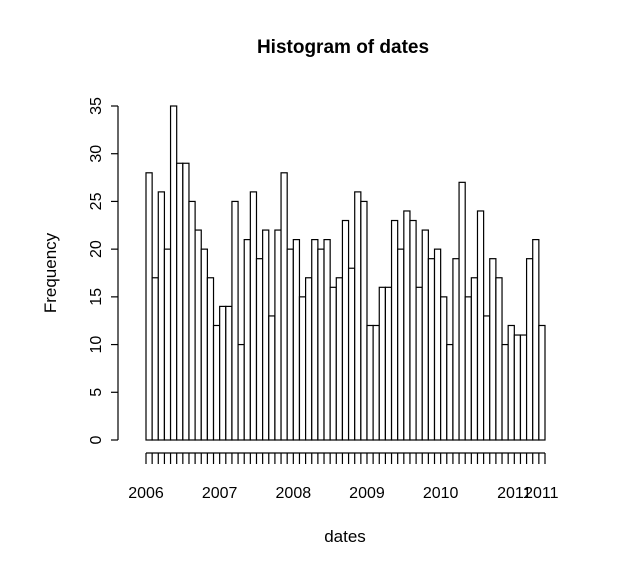  I want to click on y-tick-label: 0, so click(96, 439).